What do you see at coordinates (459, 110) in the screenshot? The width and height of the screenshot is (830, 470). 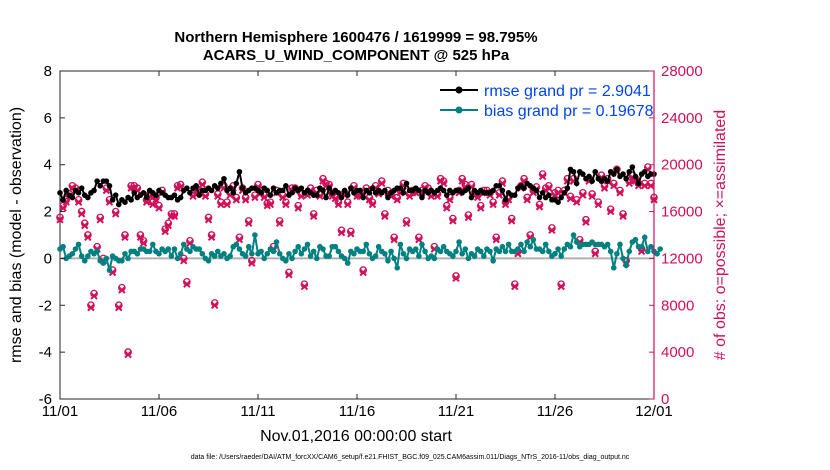 I see `legend-bias-marker` at bounding box center [459, 110].